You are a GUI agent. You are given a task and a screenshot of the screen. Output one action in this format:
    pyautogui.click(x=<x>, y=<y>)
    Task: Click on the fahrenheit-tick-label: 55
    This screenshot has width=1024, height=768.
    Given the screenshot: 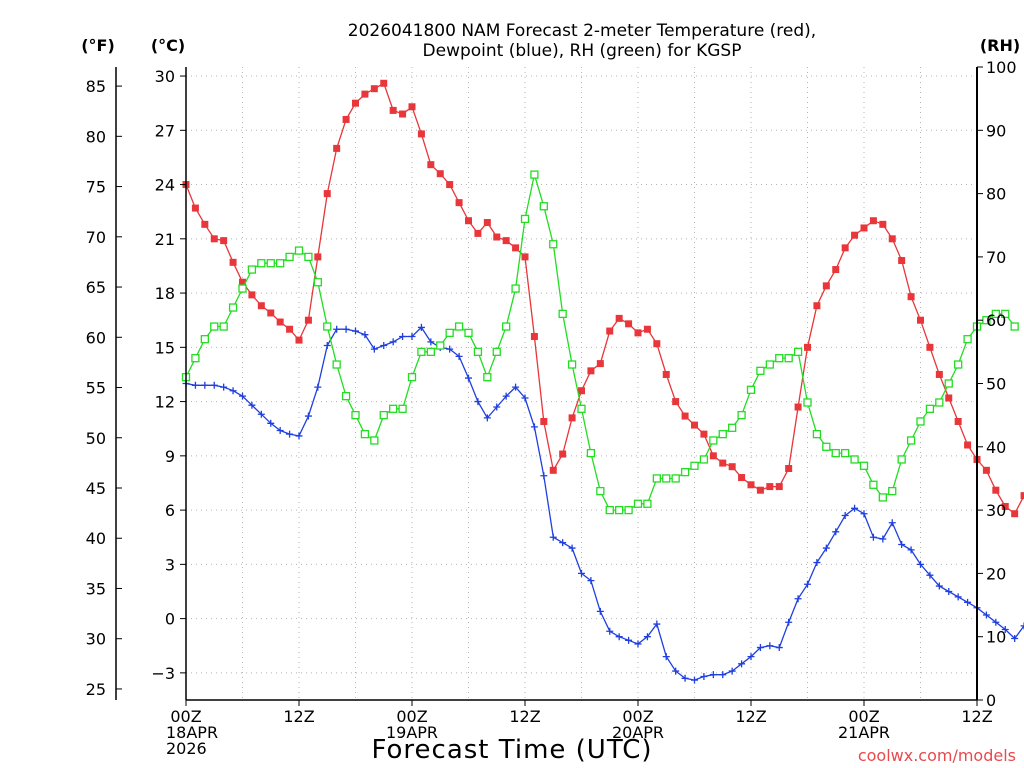 What is the action you would take?
    pyautogui.click(x=96, y=388)
    